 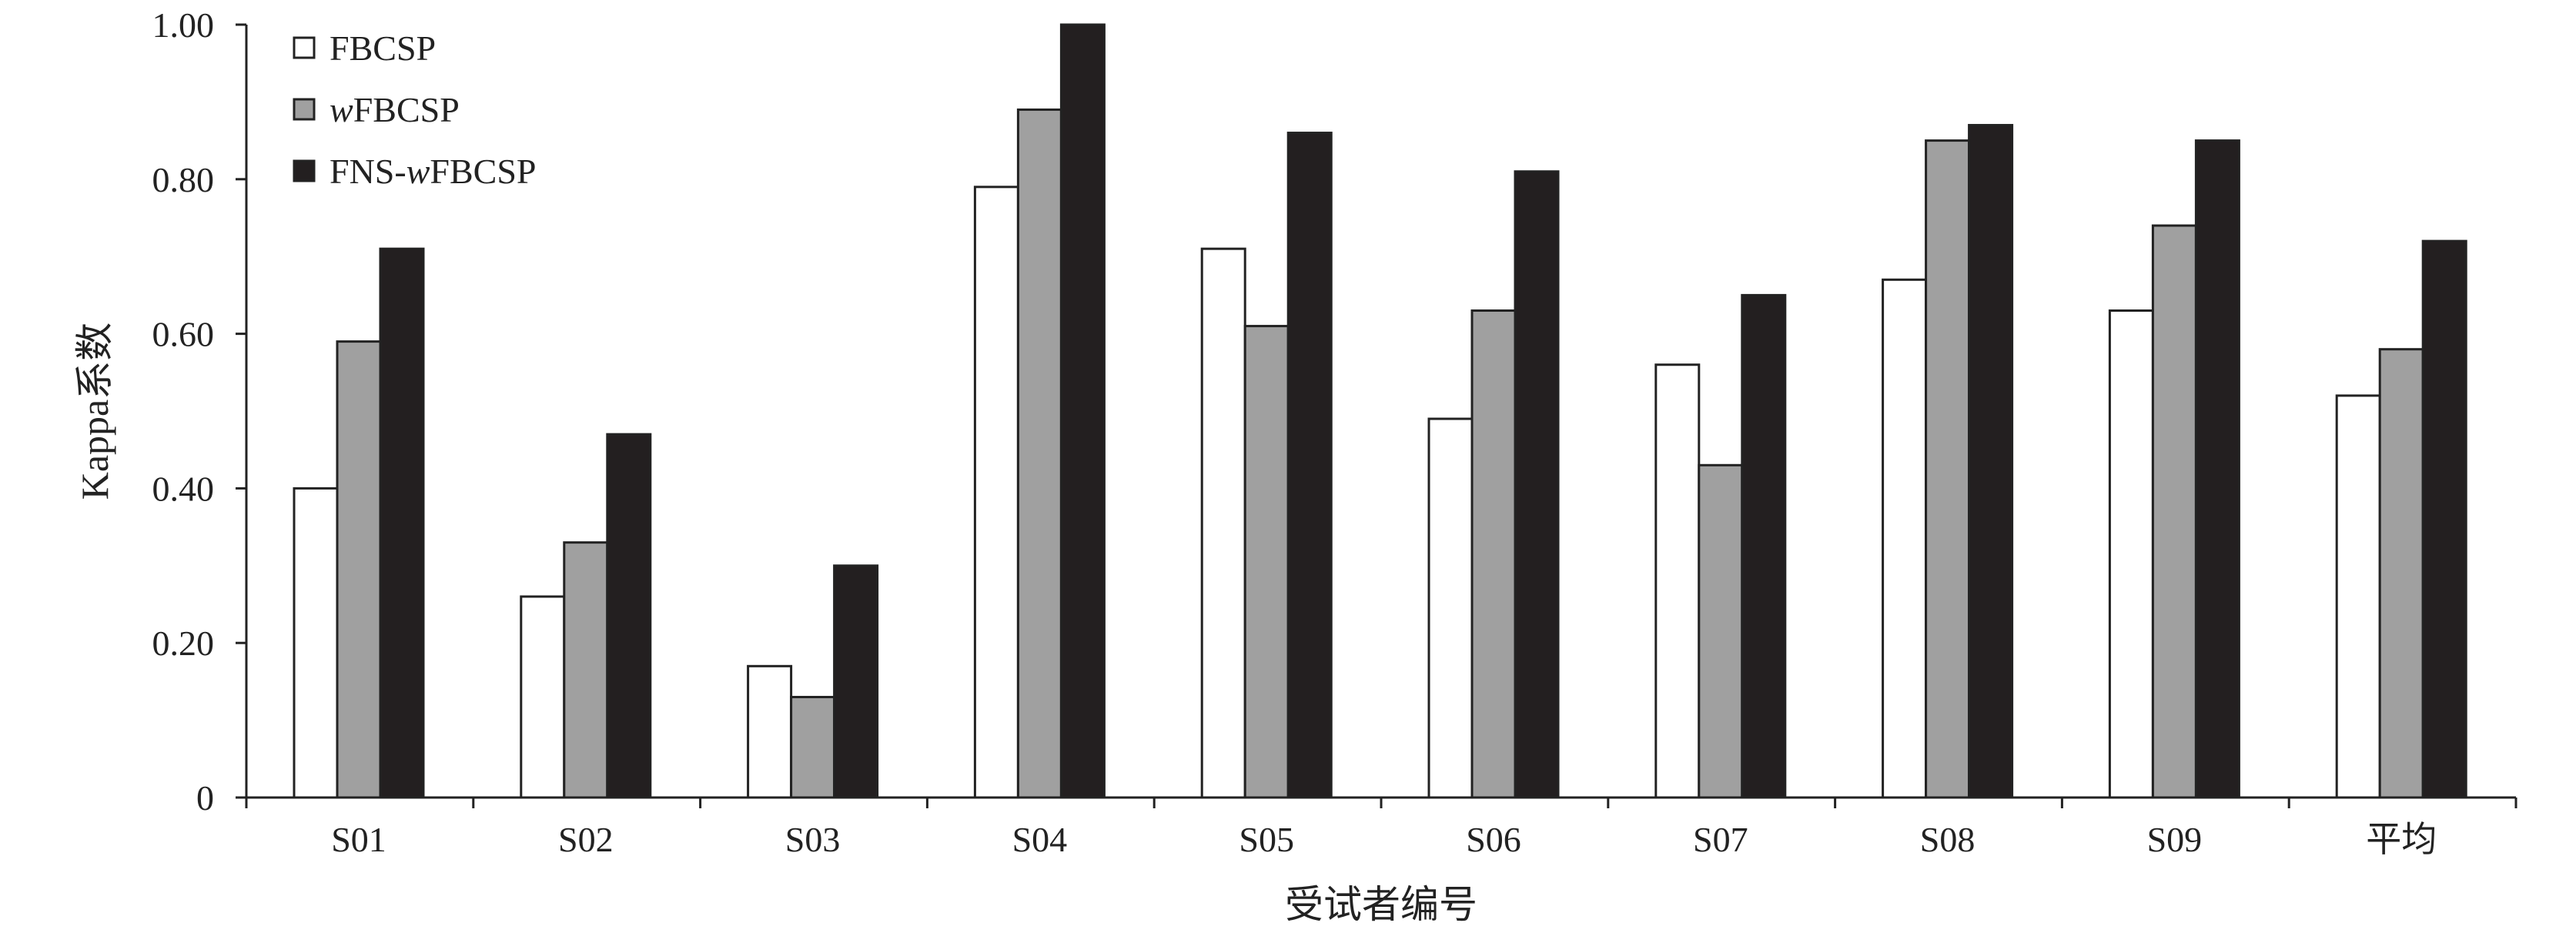 What do you see at coordinates (199, 411) in the screenshot?
I see `y-axis-ticks: 0 0.20 0.40 0.60 0.80 1.00` at bounding box center [199, 411].